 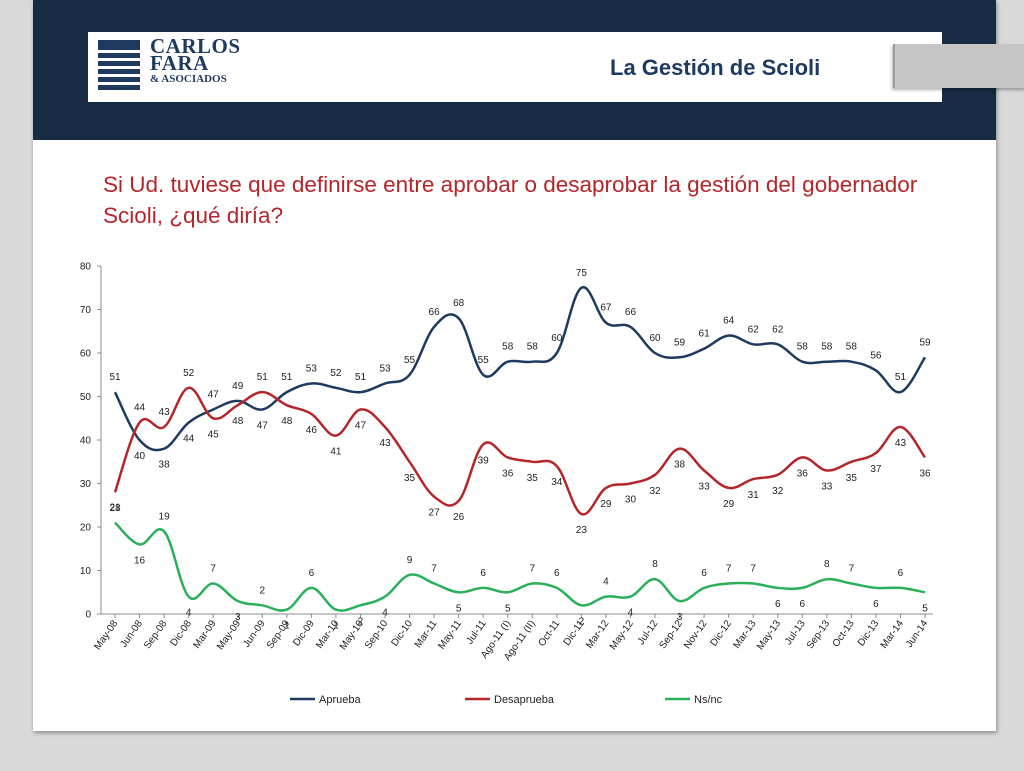 I want to click on y-tick-label: 40, so click(x=86, y=441).